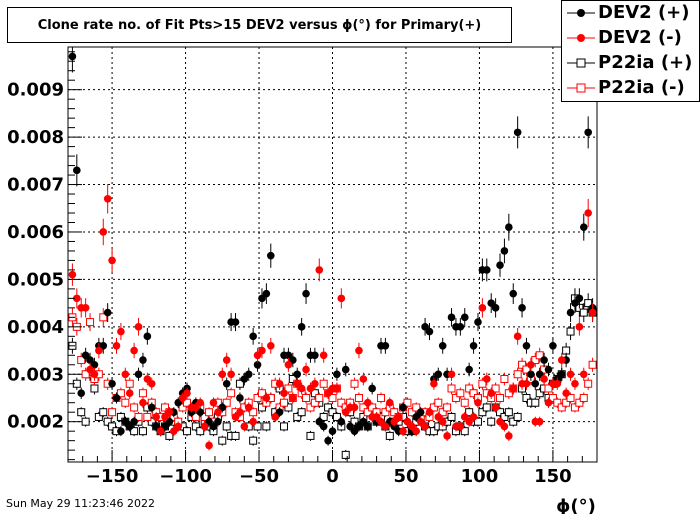 The width and height of the screenshot is (700, 514). Describe the element at coordinates (35, 327) in the screenshot. I see `y-tick-label: 0.004` at that location.